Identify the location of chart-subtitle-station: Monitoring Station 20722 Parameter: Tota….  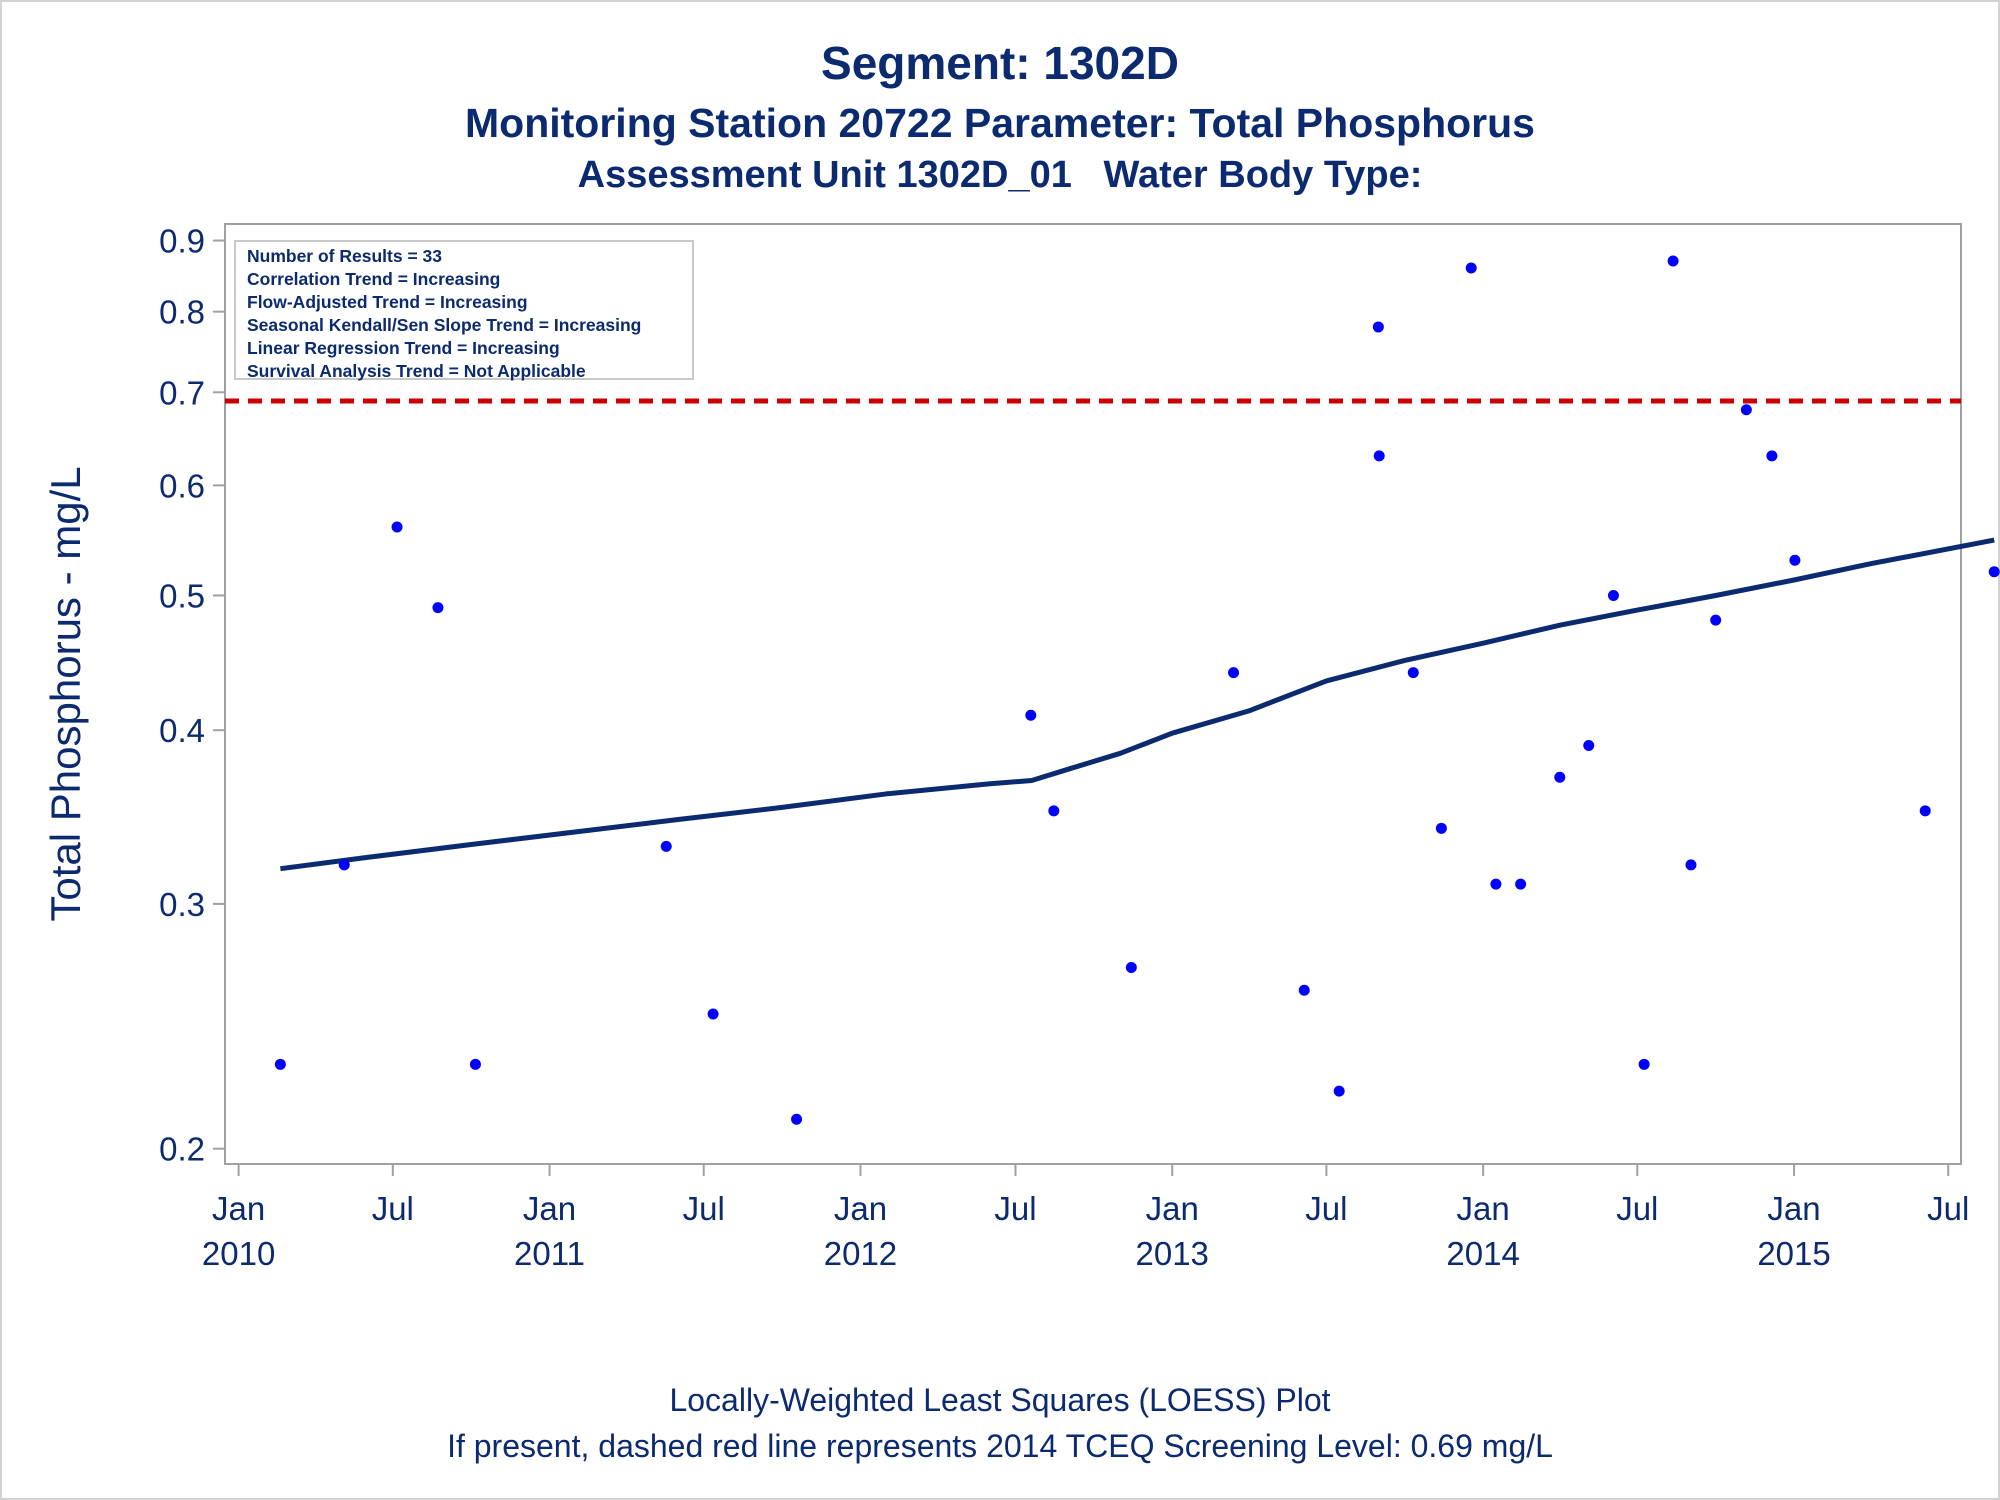
(1000, 123).